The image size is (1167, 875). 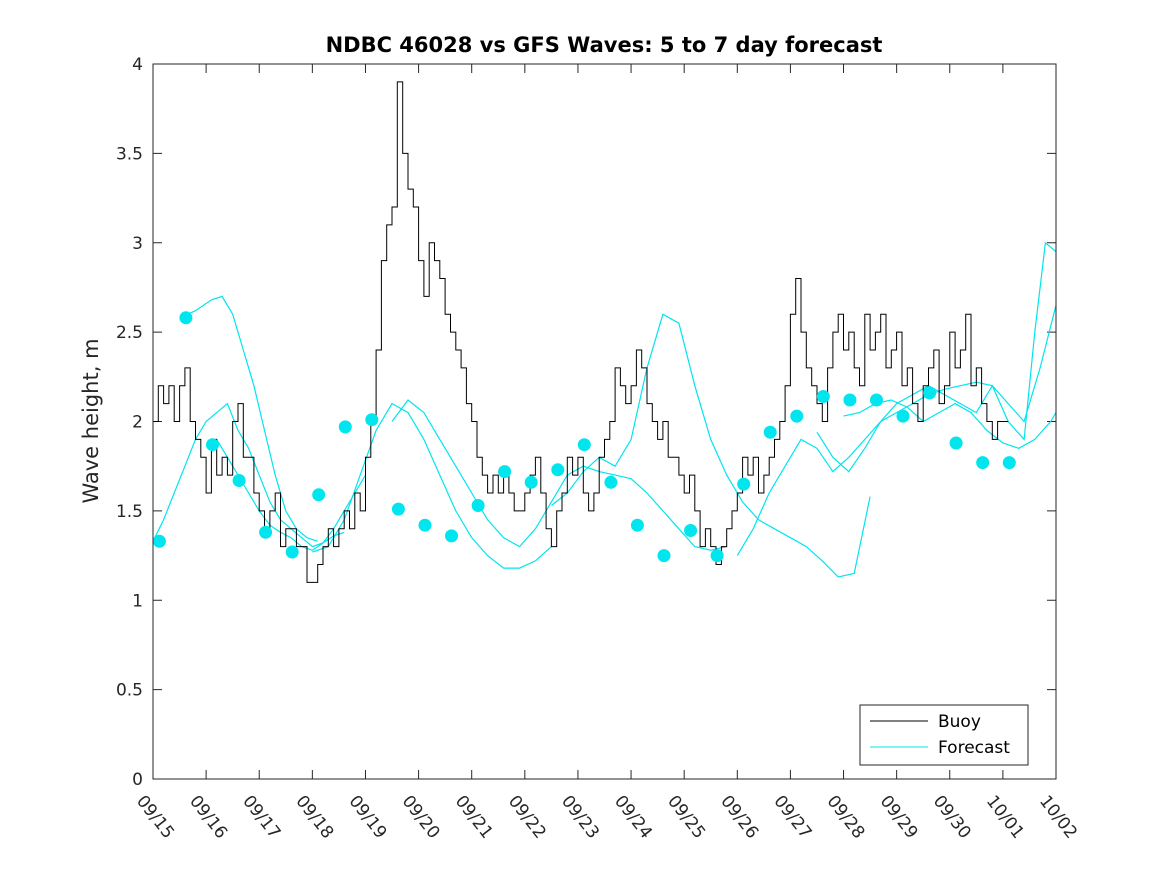 What do you see at coordinates (952, 817) in the screenshot?
I see `x-tick-label: 09/30` at bounding box center [952, 817].